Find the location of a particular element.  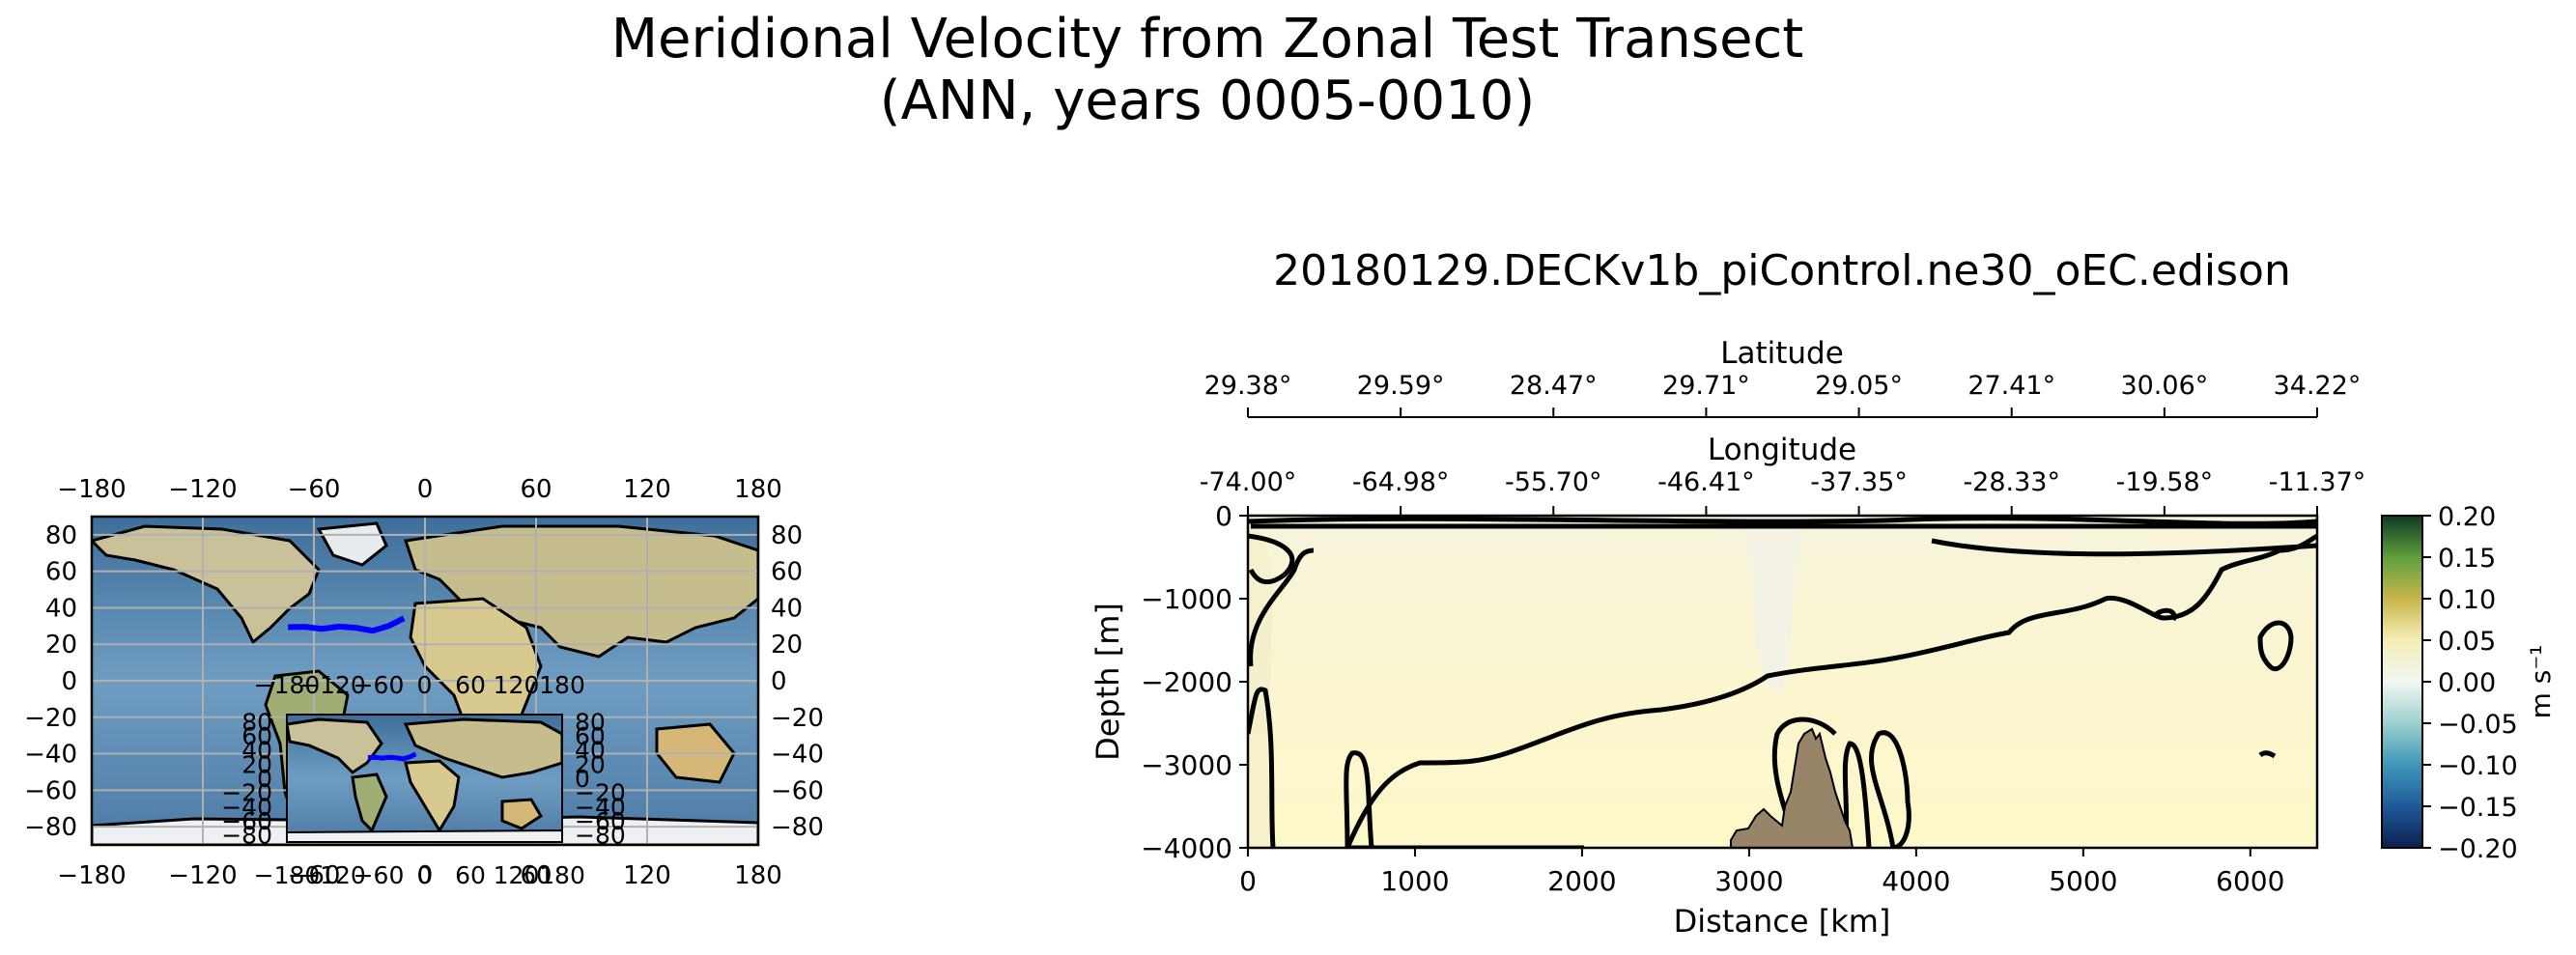

map-lon-tick-bottom: 60 is located at coordinates (536, 875).